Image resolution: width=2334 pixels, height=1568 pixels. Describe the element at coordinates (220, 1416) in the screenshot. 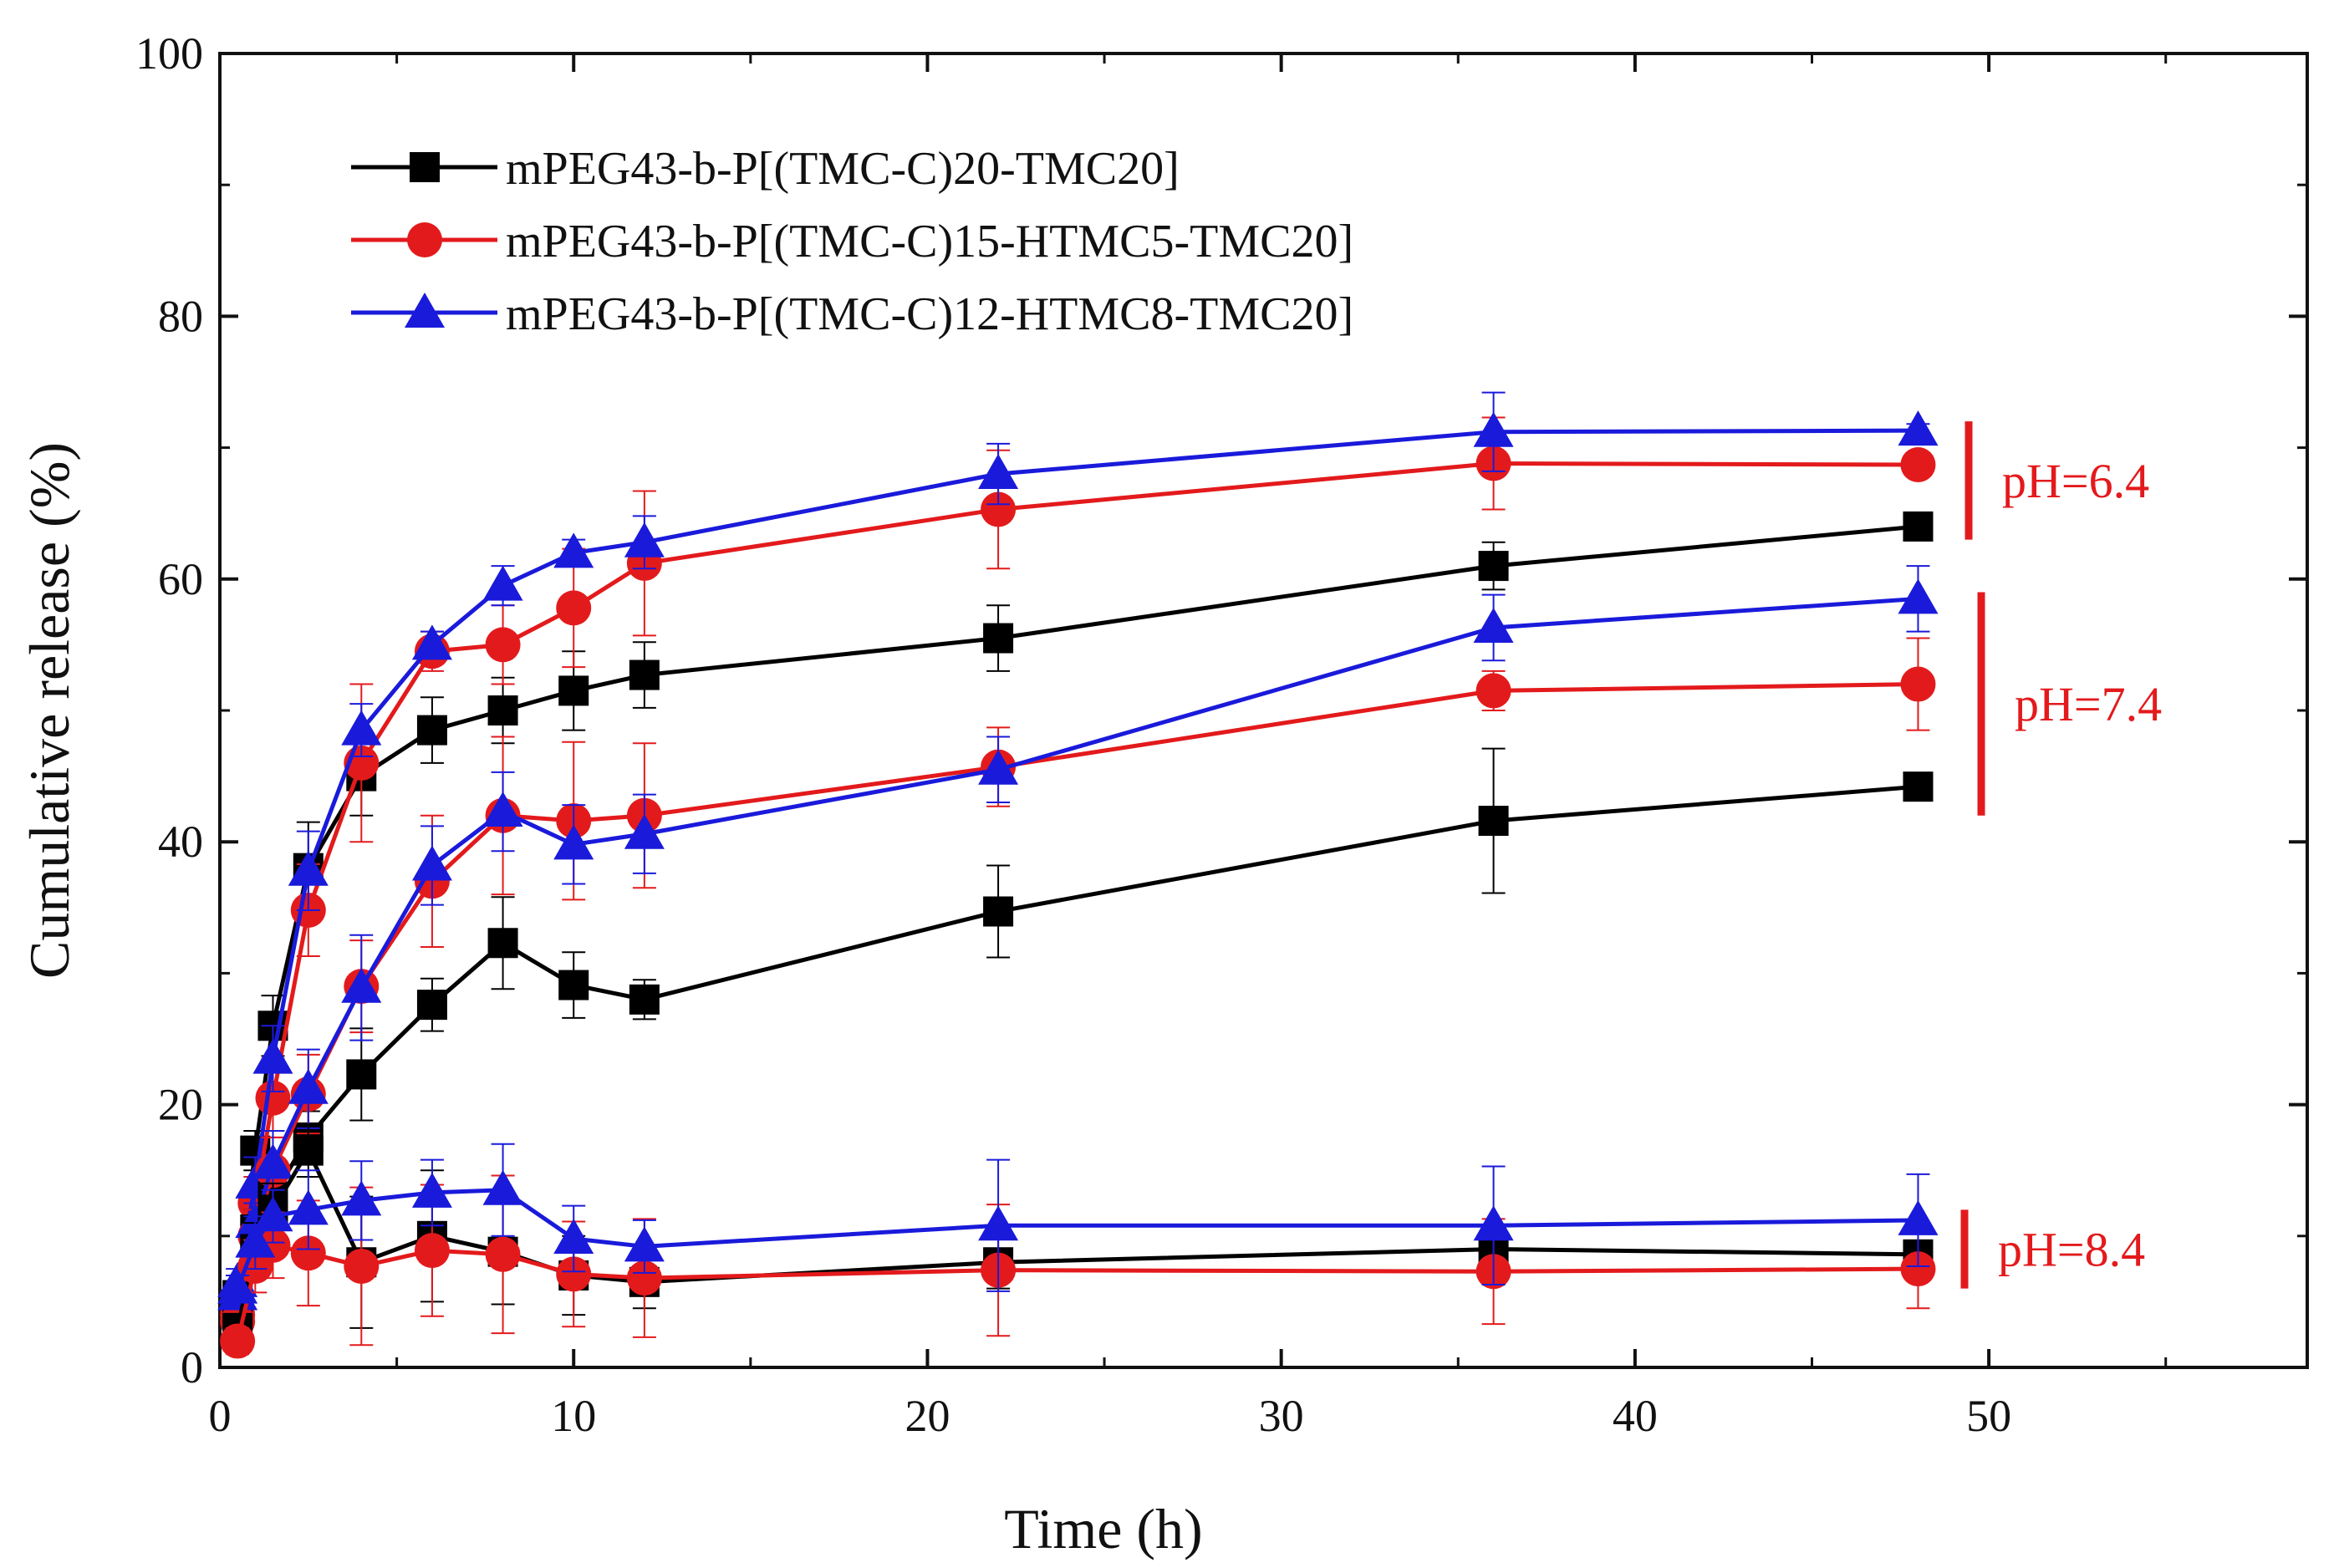

I see `x-tick-label: 0` at that location.